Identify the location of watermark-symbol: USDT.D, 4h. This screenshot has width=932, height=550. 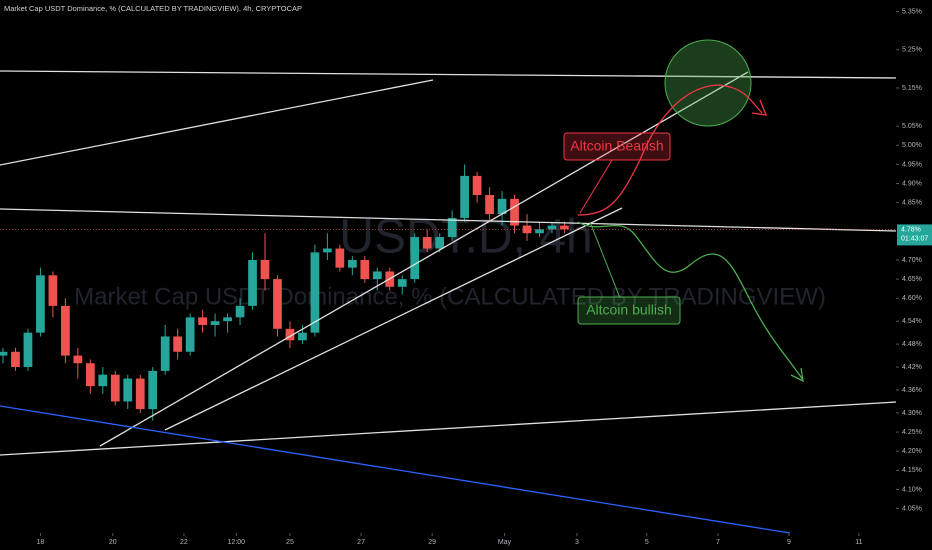
(465, 237).